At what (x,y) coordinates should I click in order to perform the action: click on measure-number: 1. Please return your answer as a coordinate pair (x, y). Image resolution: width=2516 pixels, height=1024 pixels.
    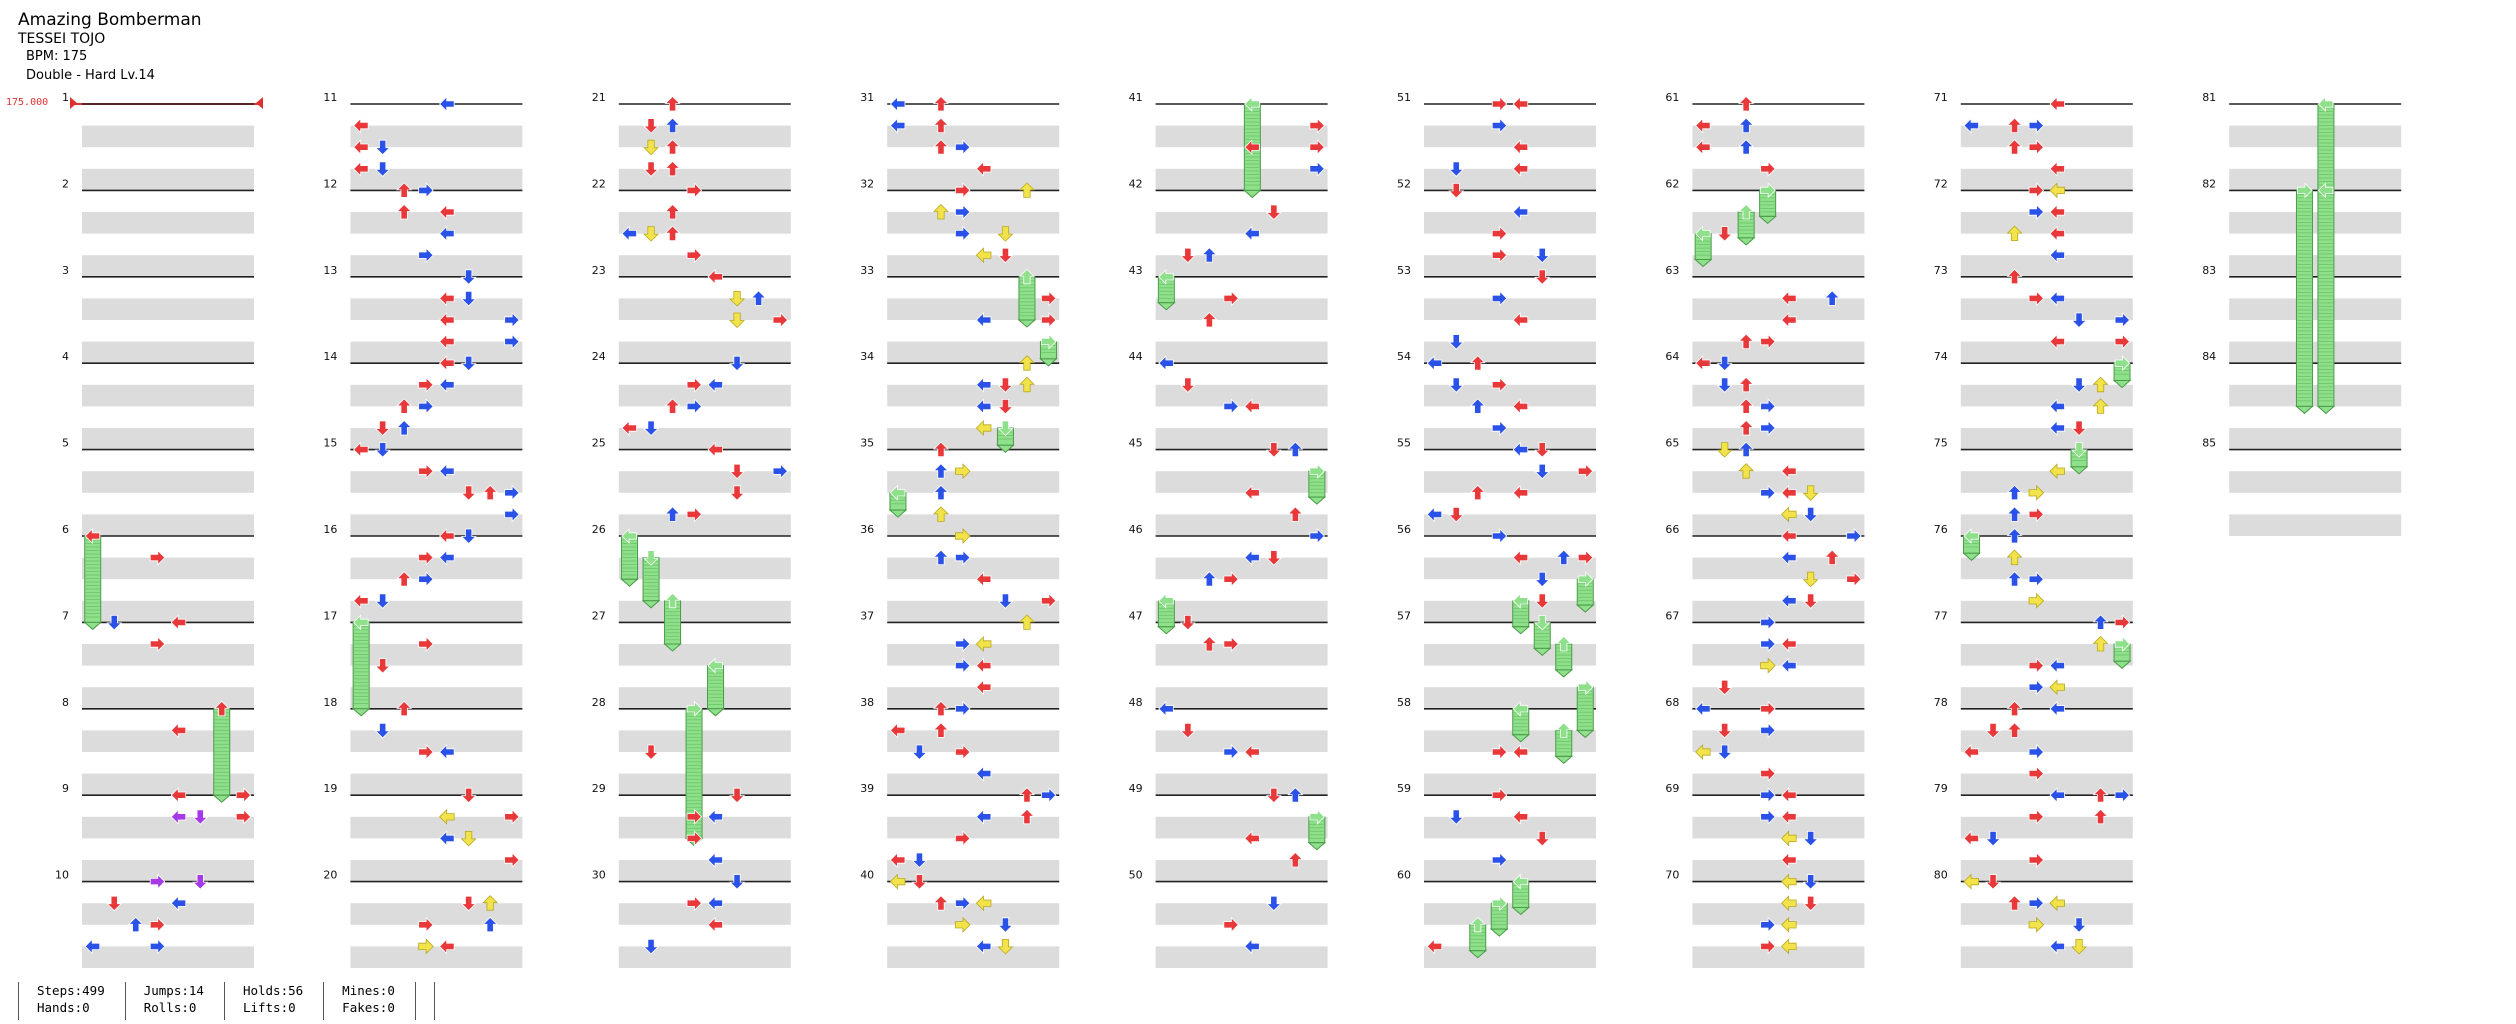
    Looking at the image, I should click on (65, 97).